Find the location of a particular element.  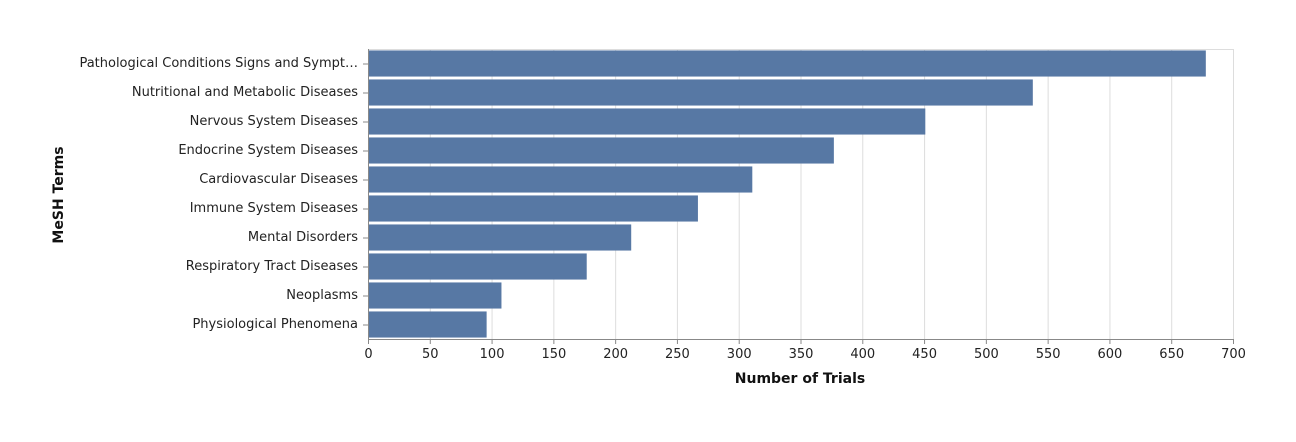

x-tick-label: 150 is located at coordinates (553, 354).